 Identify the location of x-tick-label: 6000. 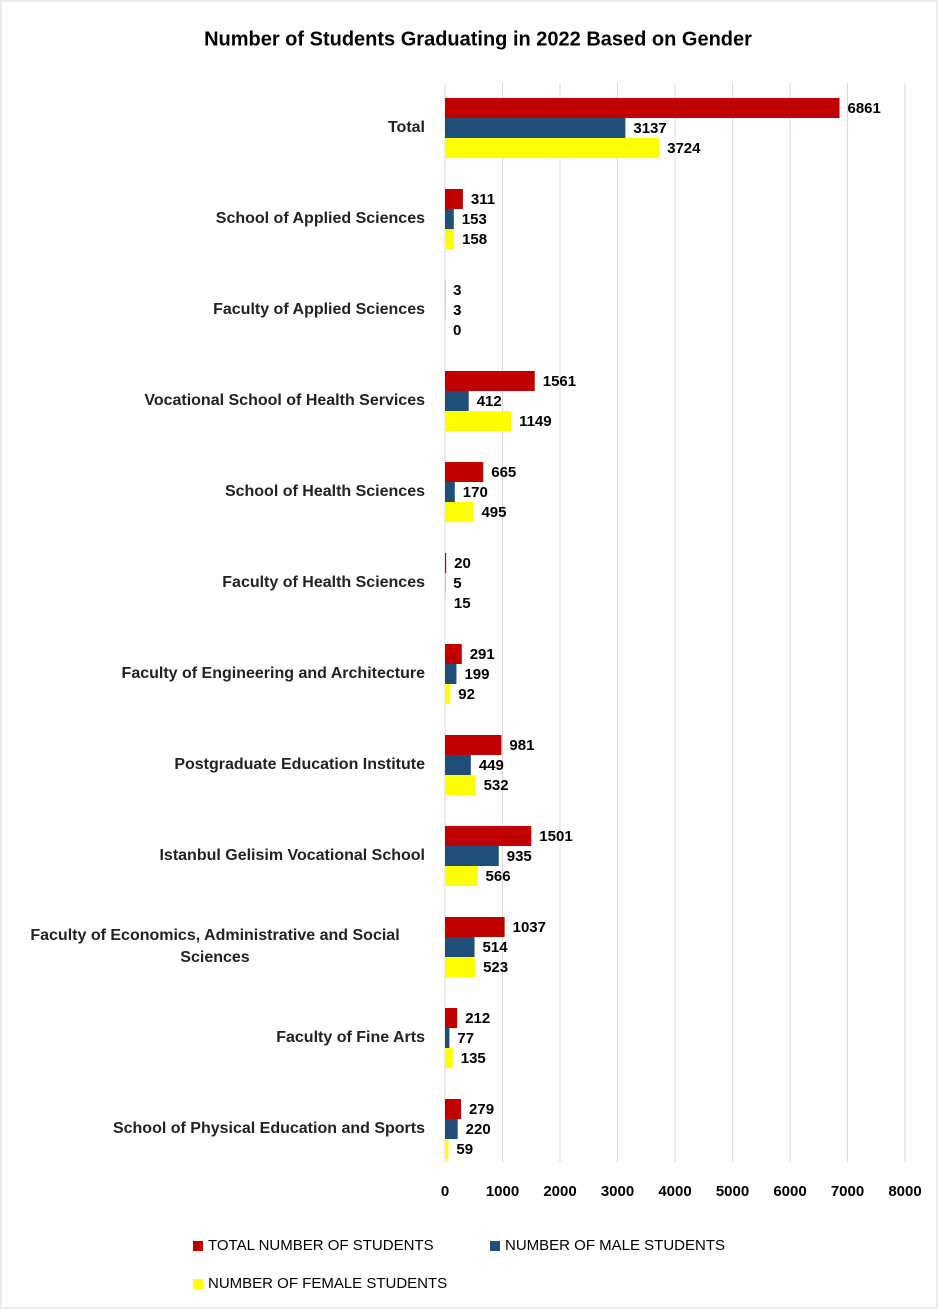
(789, 1191).